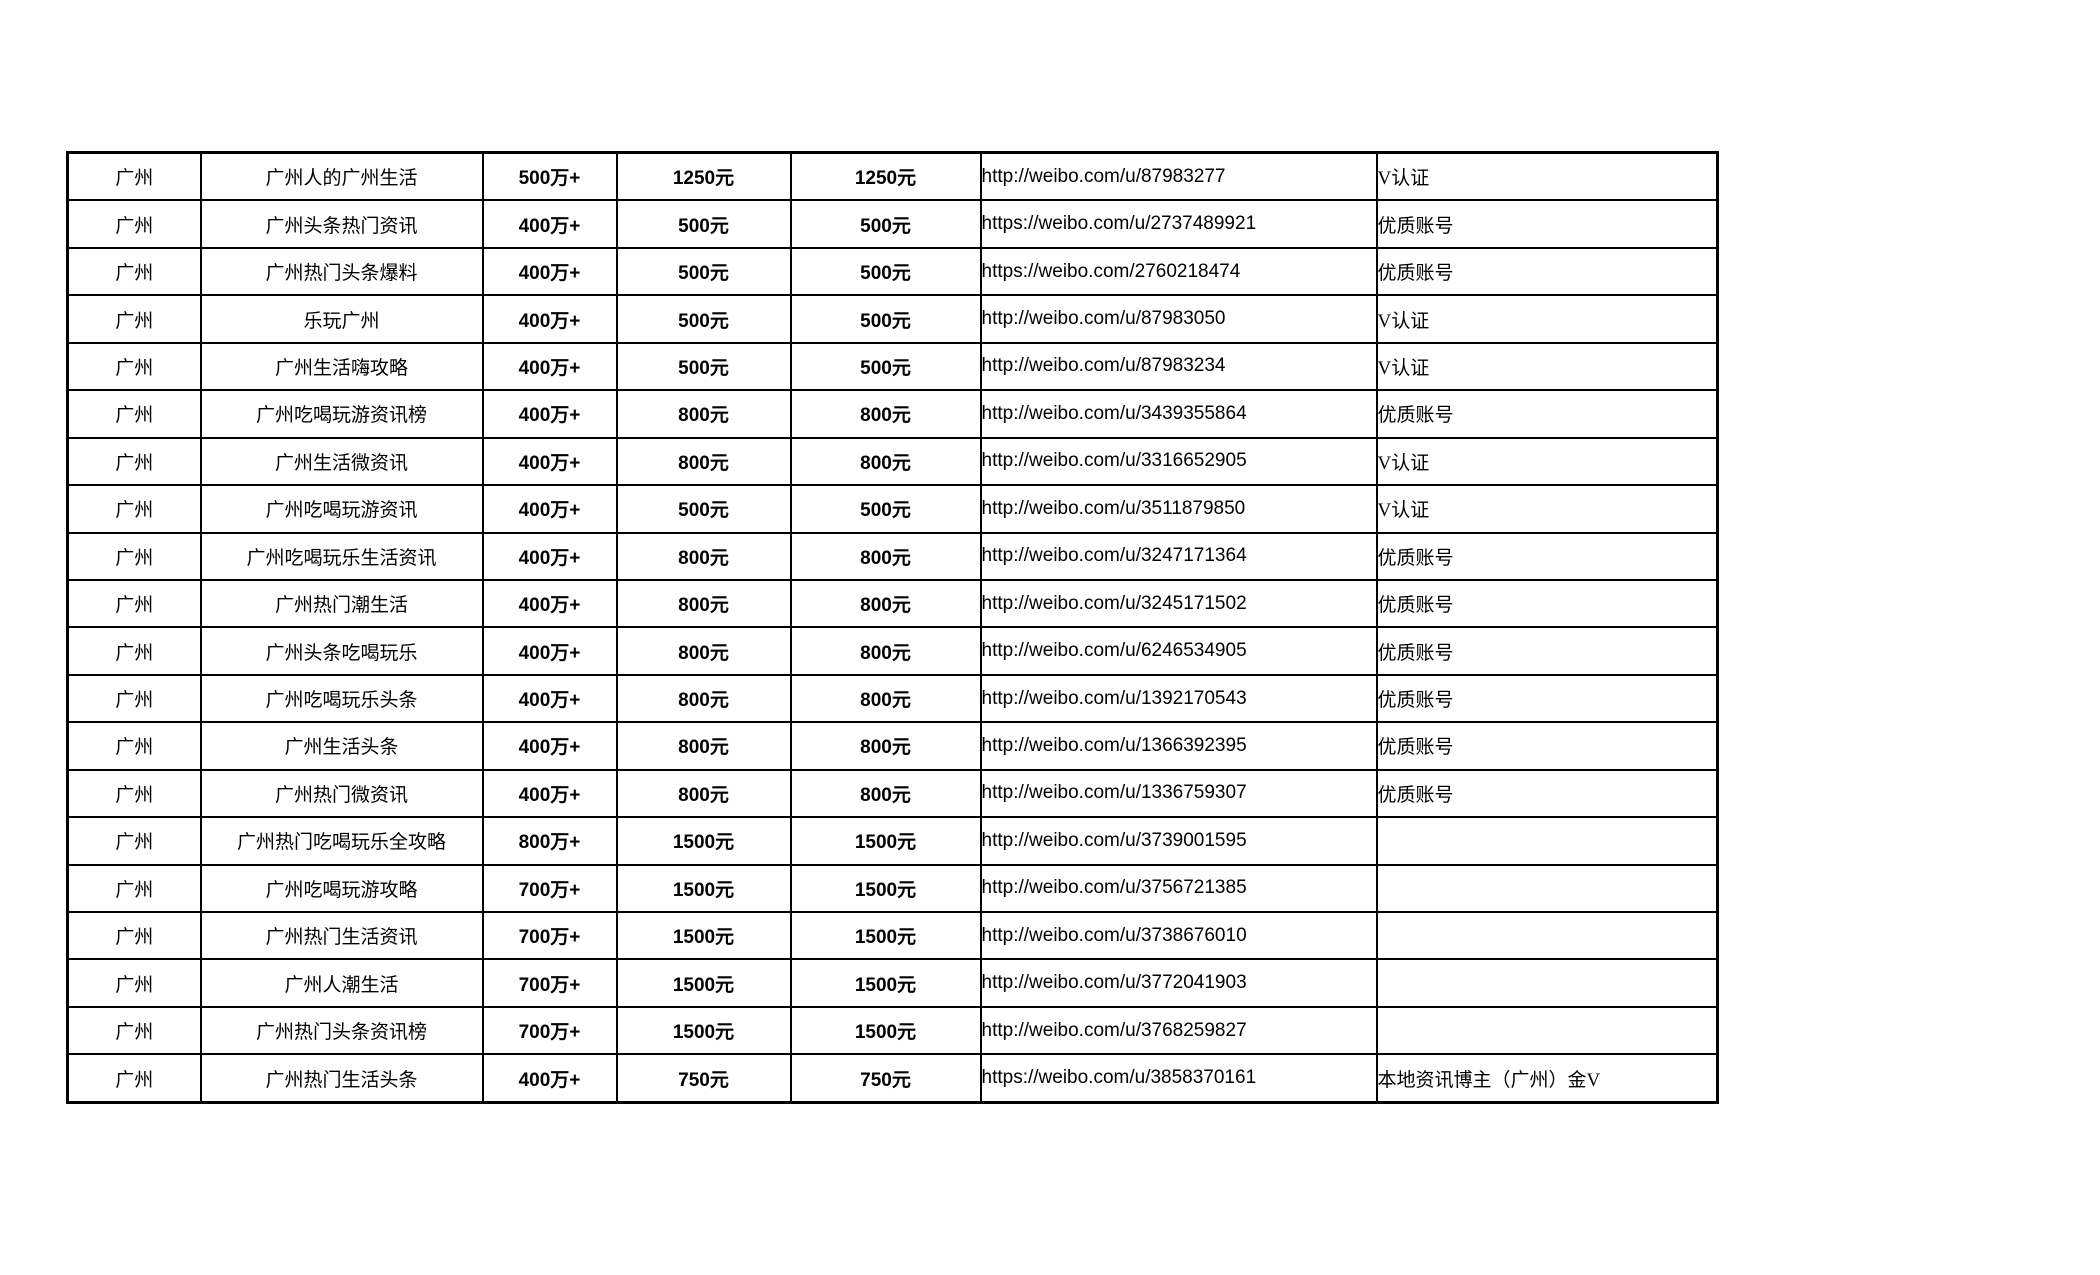 The width and height of the screenshot is (2100, 1275). Describe the element at coordinates (1178, 509) in the screenshot. I see `cell-url: http://weibo.com/u/3511879850` at that location.